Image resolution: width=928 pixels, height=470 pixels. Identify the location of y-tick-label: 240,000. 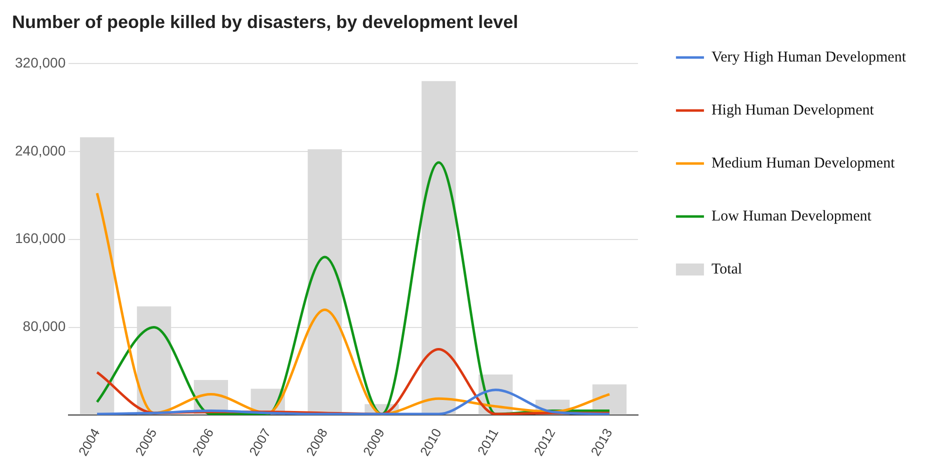
(40, 150).